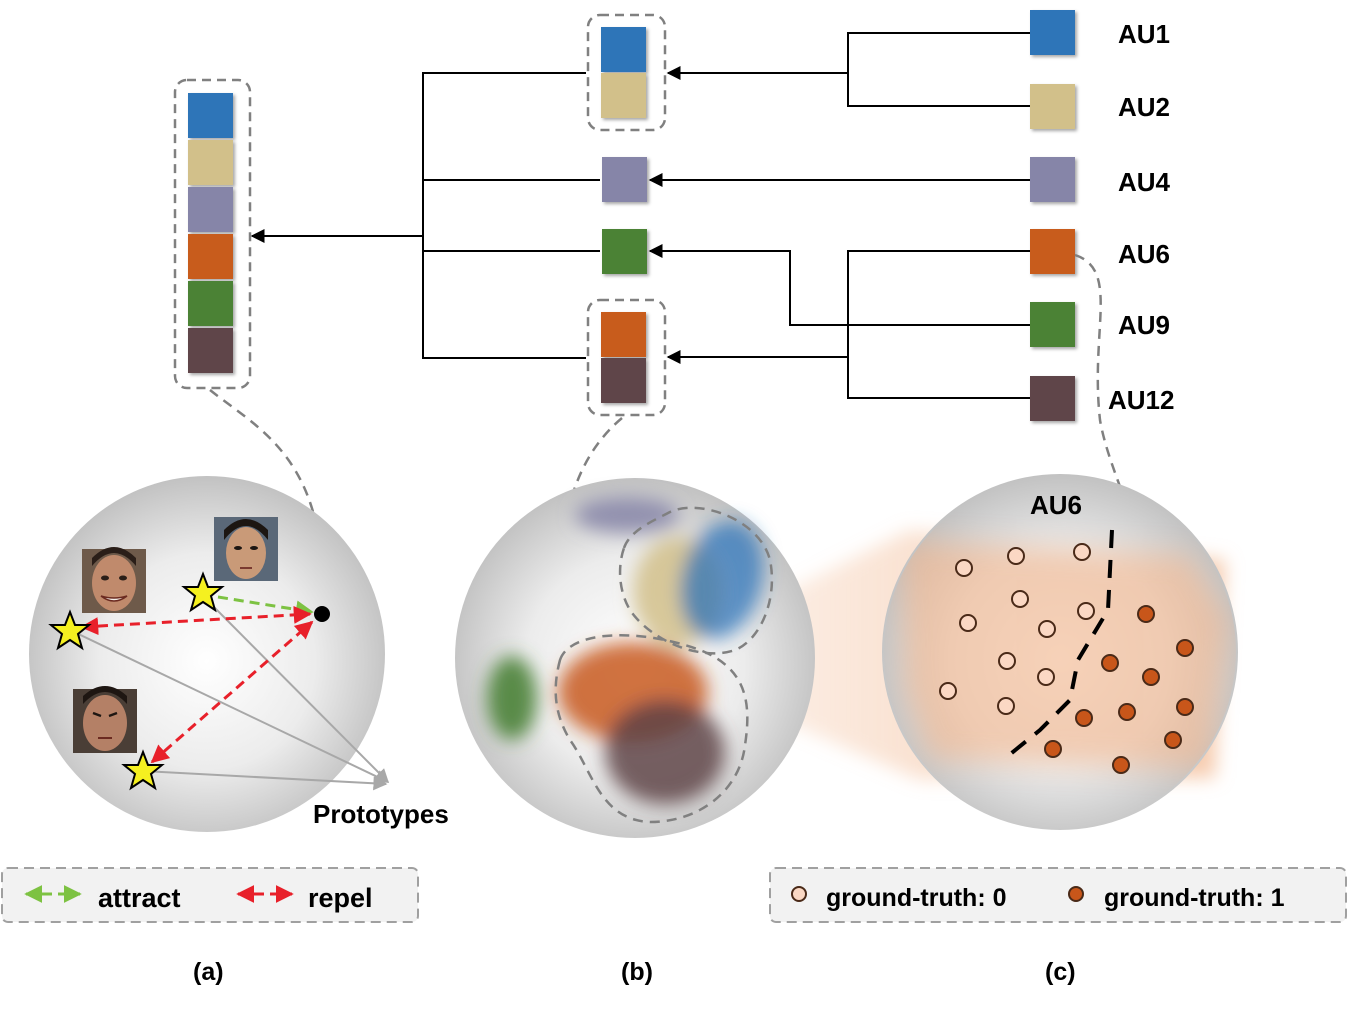 The height and width of the screenshot is (1017, 1352). I want to click on connector-au1-au2, so click(938, 69).